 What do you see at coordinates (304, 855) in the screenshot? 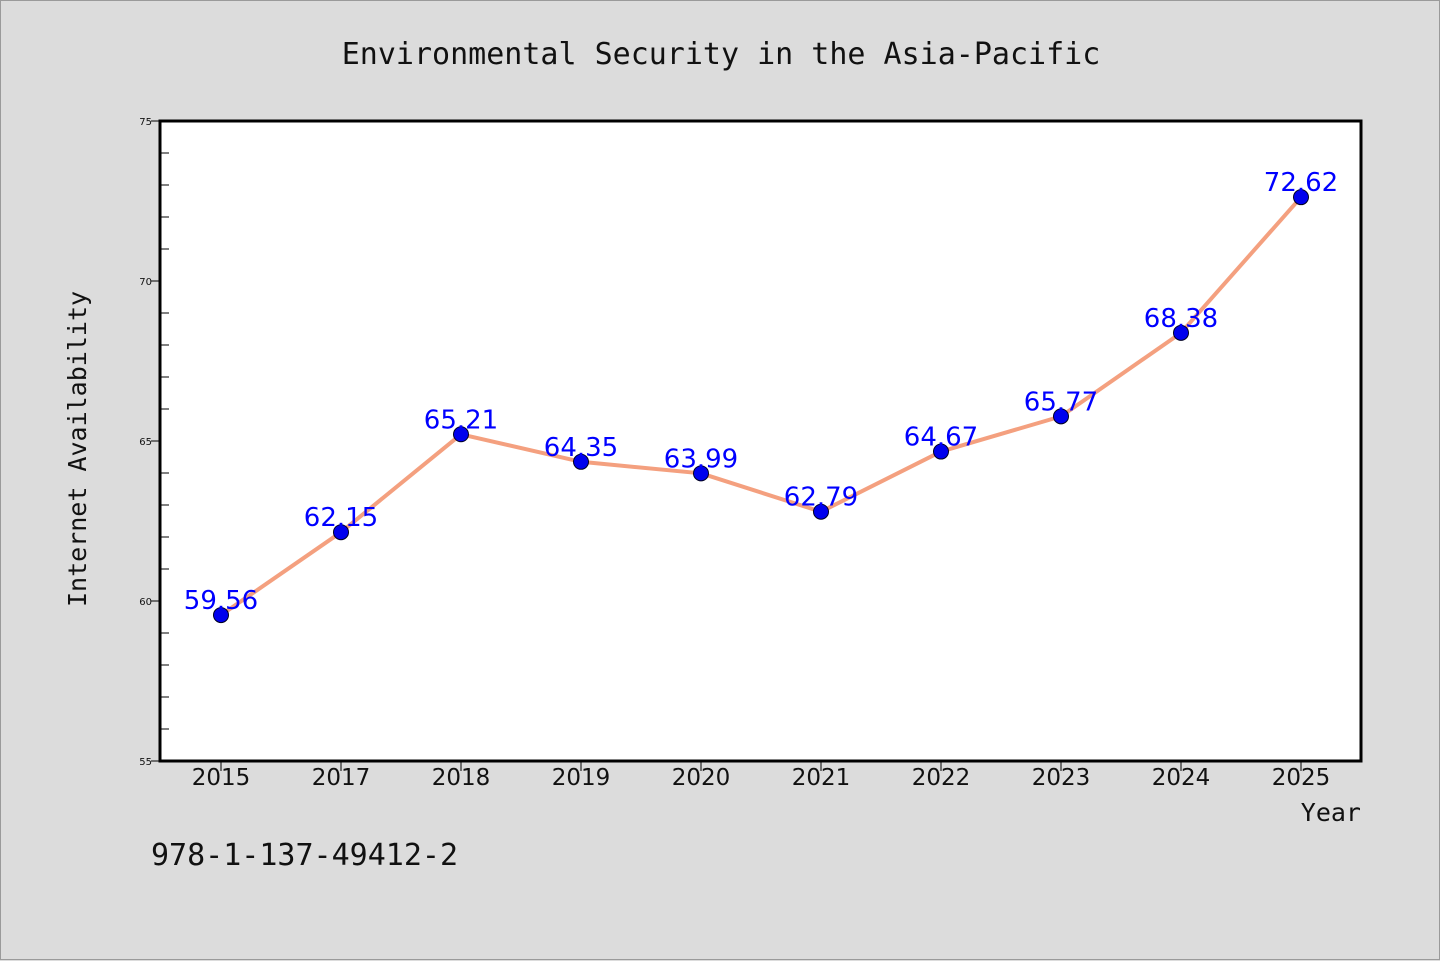
I see `footer-code: 978-1-137-49412-2` at bounding box center [304, 855].